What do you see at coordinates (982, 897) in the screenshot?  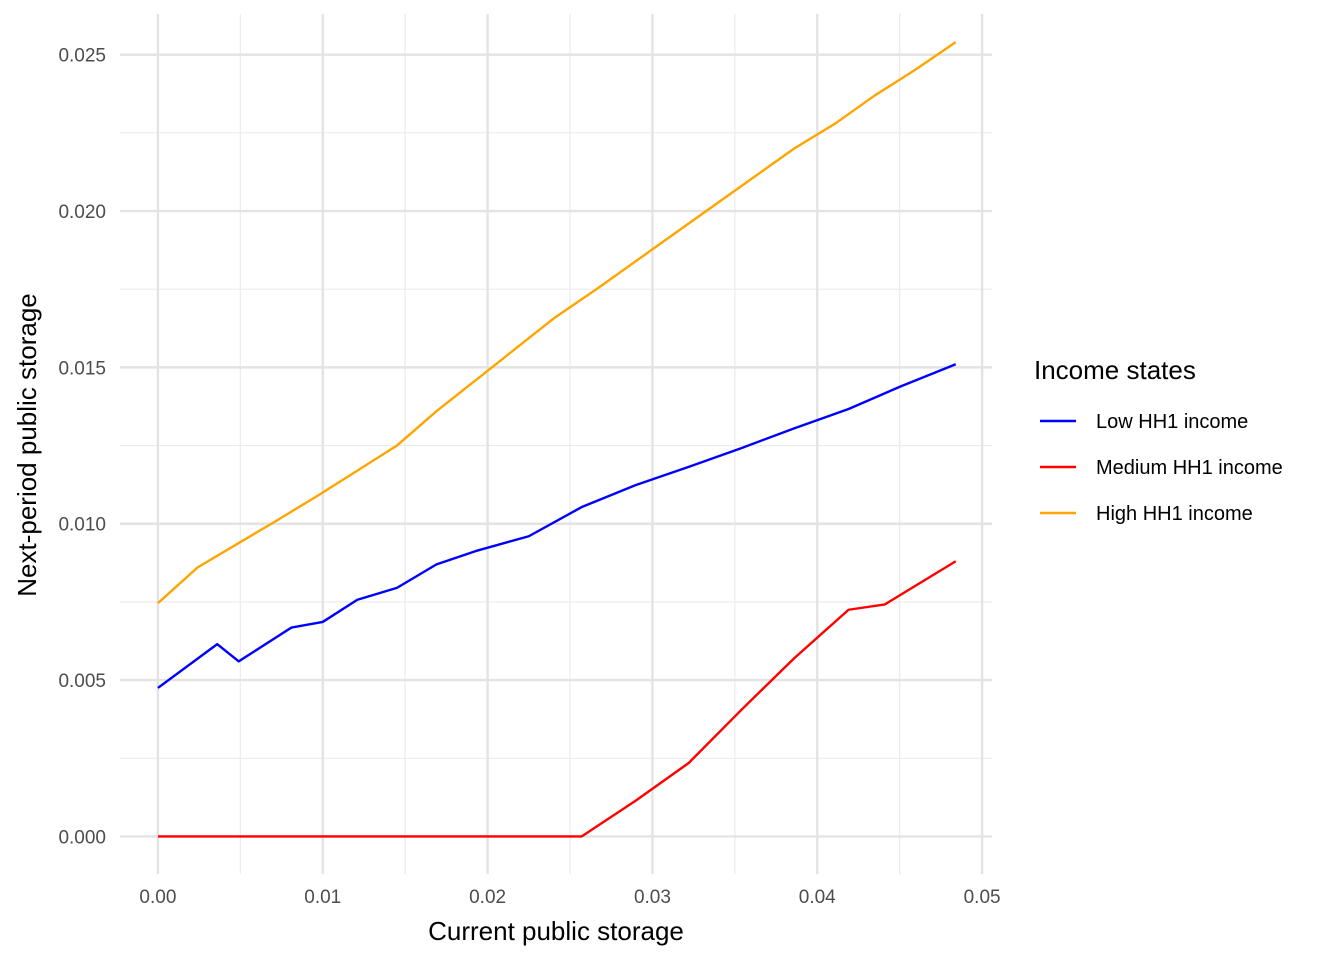 I see `x-tick-label: 0.05` at bounding box center [982, 897].